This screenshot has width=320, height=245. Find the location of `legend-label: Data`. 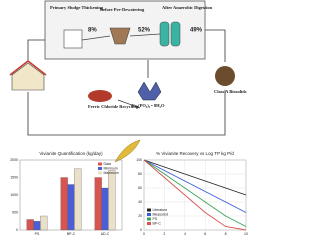

legend-label: Data is located at coordinates (107, 164).